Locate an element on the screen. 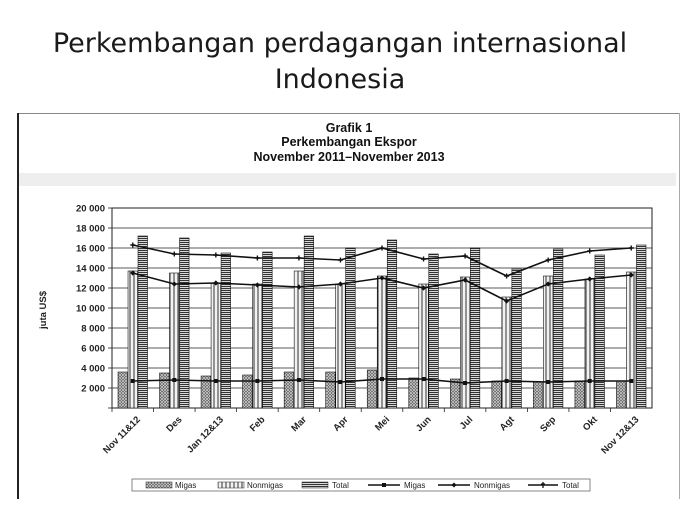  bar-nonmigas-mei is located at coordinates (382, 342).